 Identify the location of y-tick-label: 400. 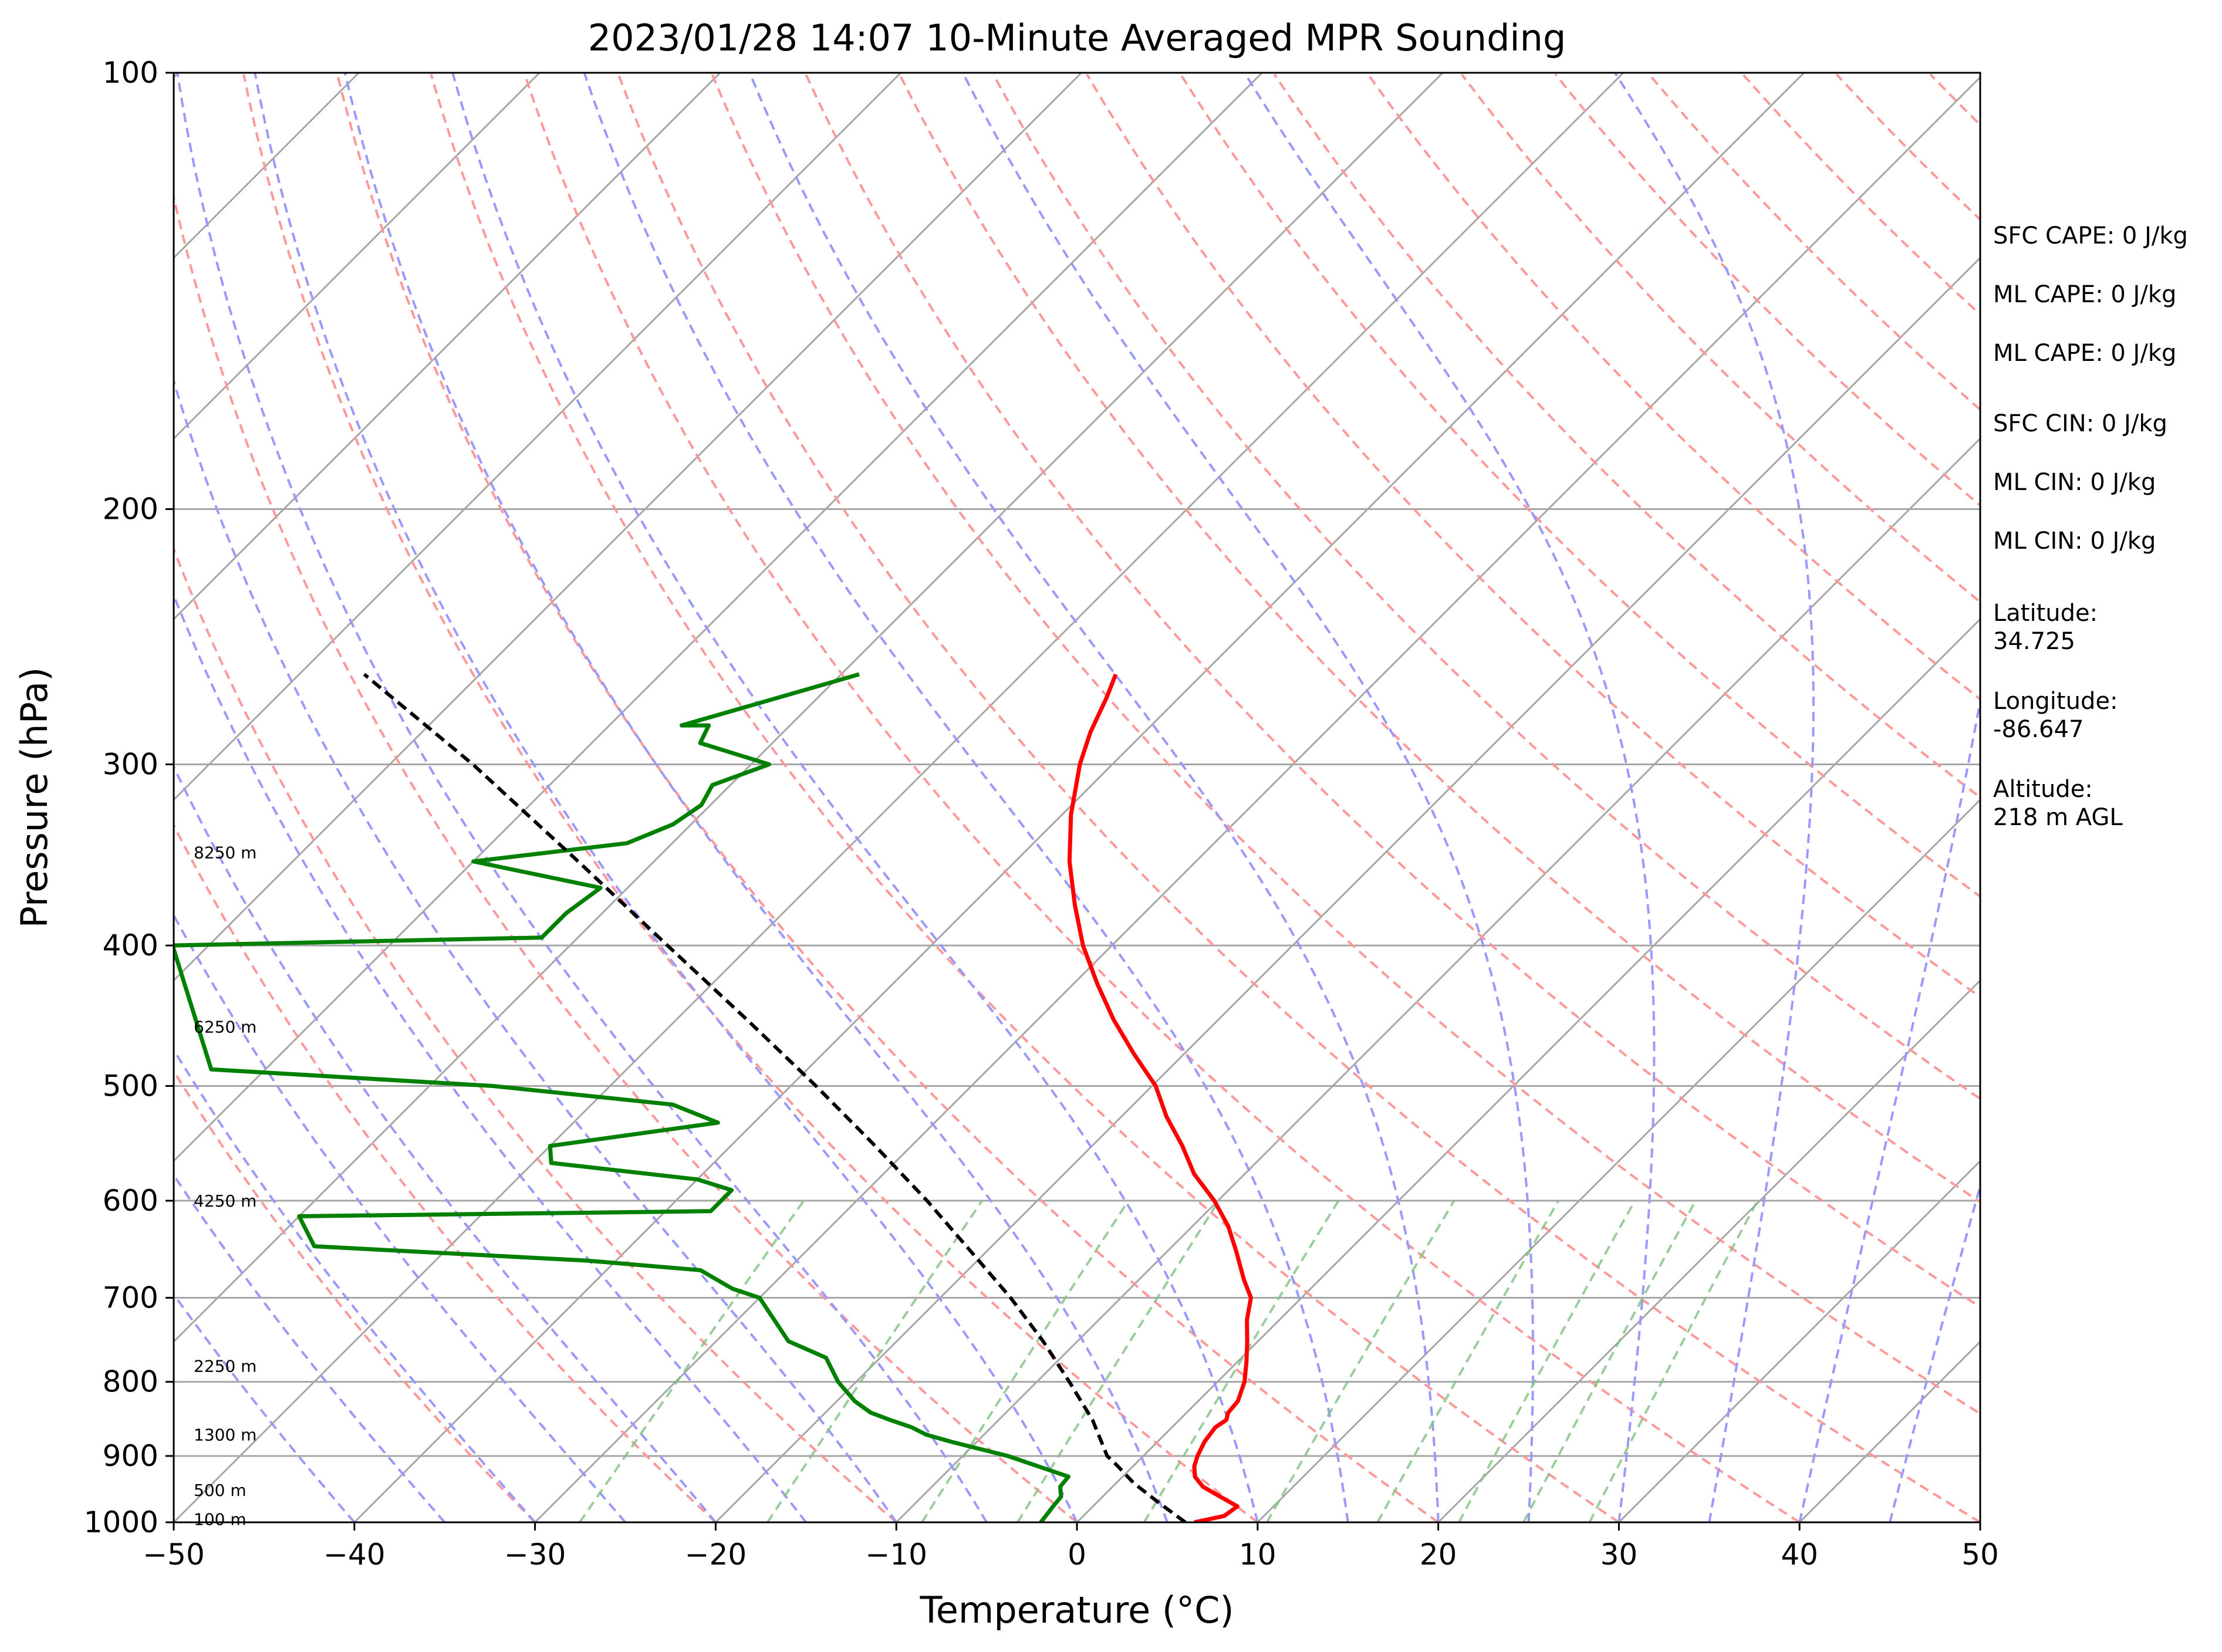
(131, 945).